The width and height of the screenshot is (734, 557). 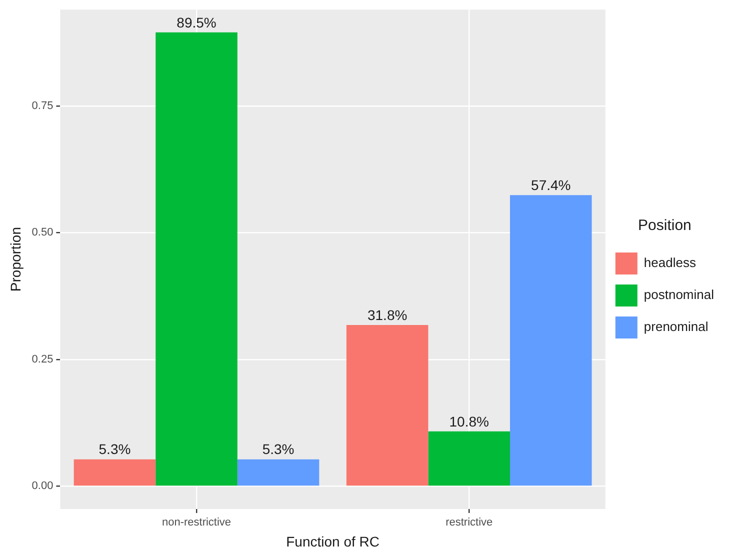 What do you see at coordinates (196, 22) in the screenshot?
I see `data-label: 89.5%` at bounding box center [196, 22].